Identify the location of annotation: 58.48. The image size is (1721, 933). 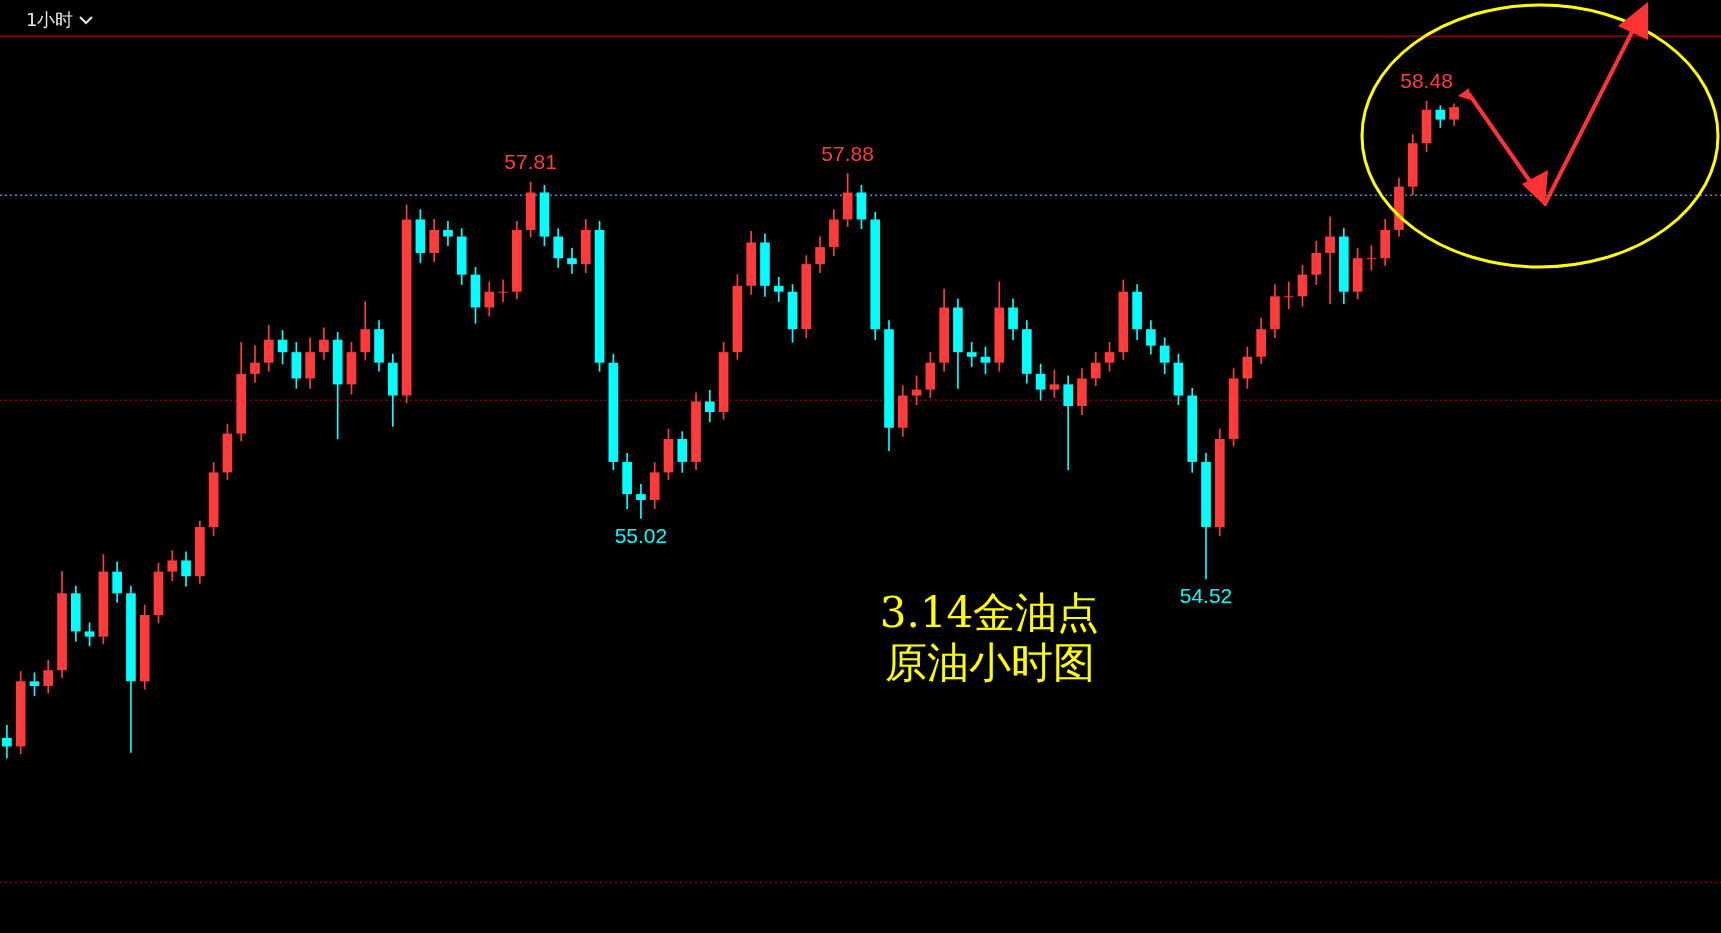
(1426, 81).